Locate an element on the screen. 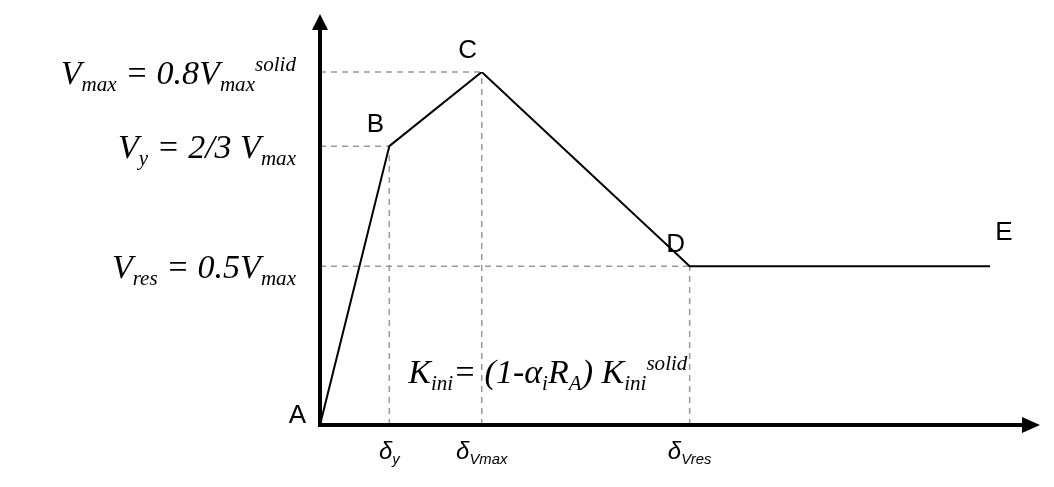  annotation: B is located at coordinates (375, 123).